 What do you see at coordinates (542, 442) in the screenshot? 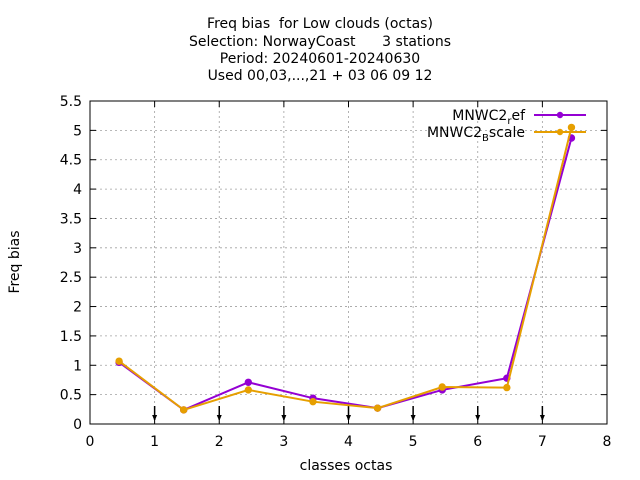
I see `x-tick-label: 7` at bounding box center [542, 442].